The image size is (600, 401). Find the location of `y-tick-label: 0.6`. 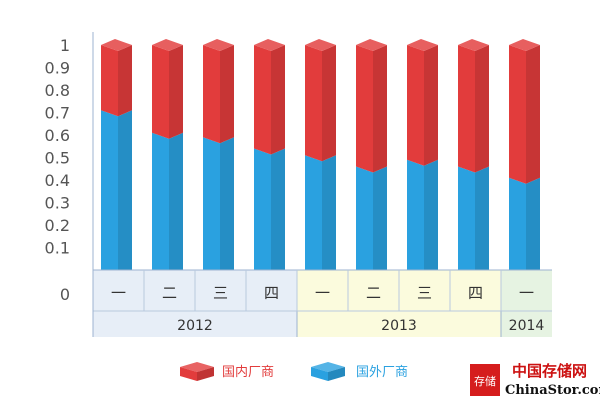

y-tick-label: 0.6 is located at coordinates (57, 135).